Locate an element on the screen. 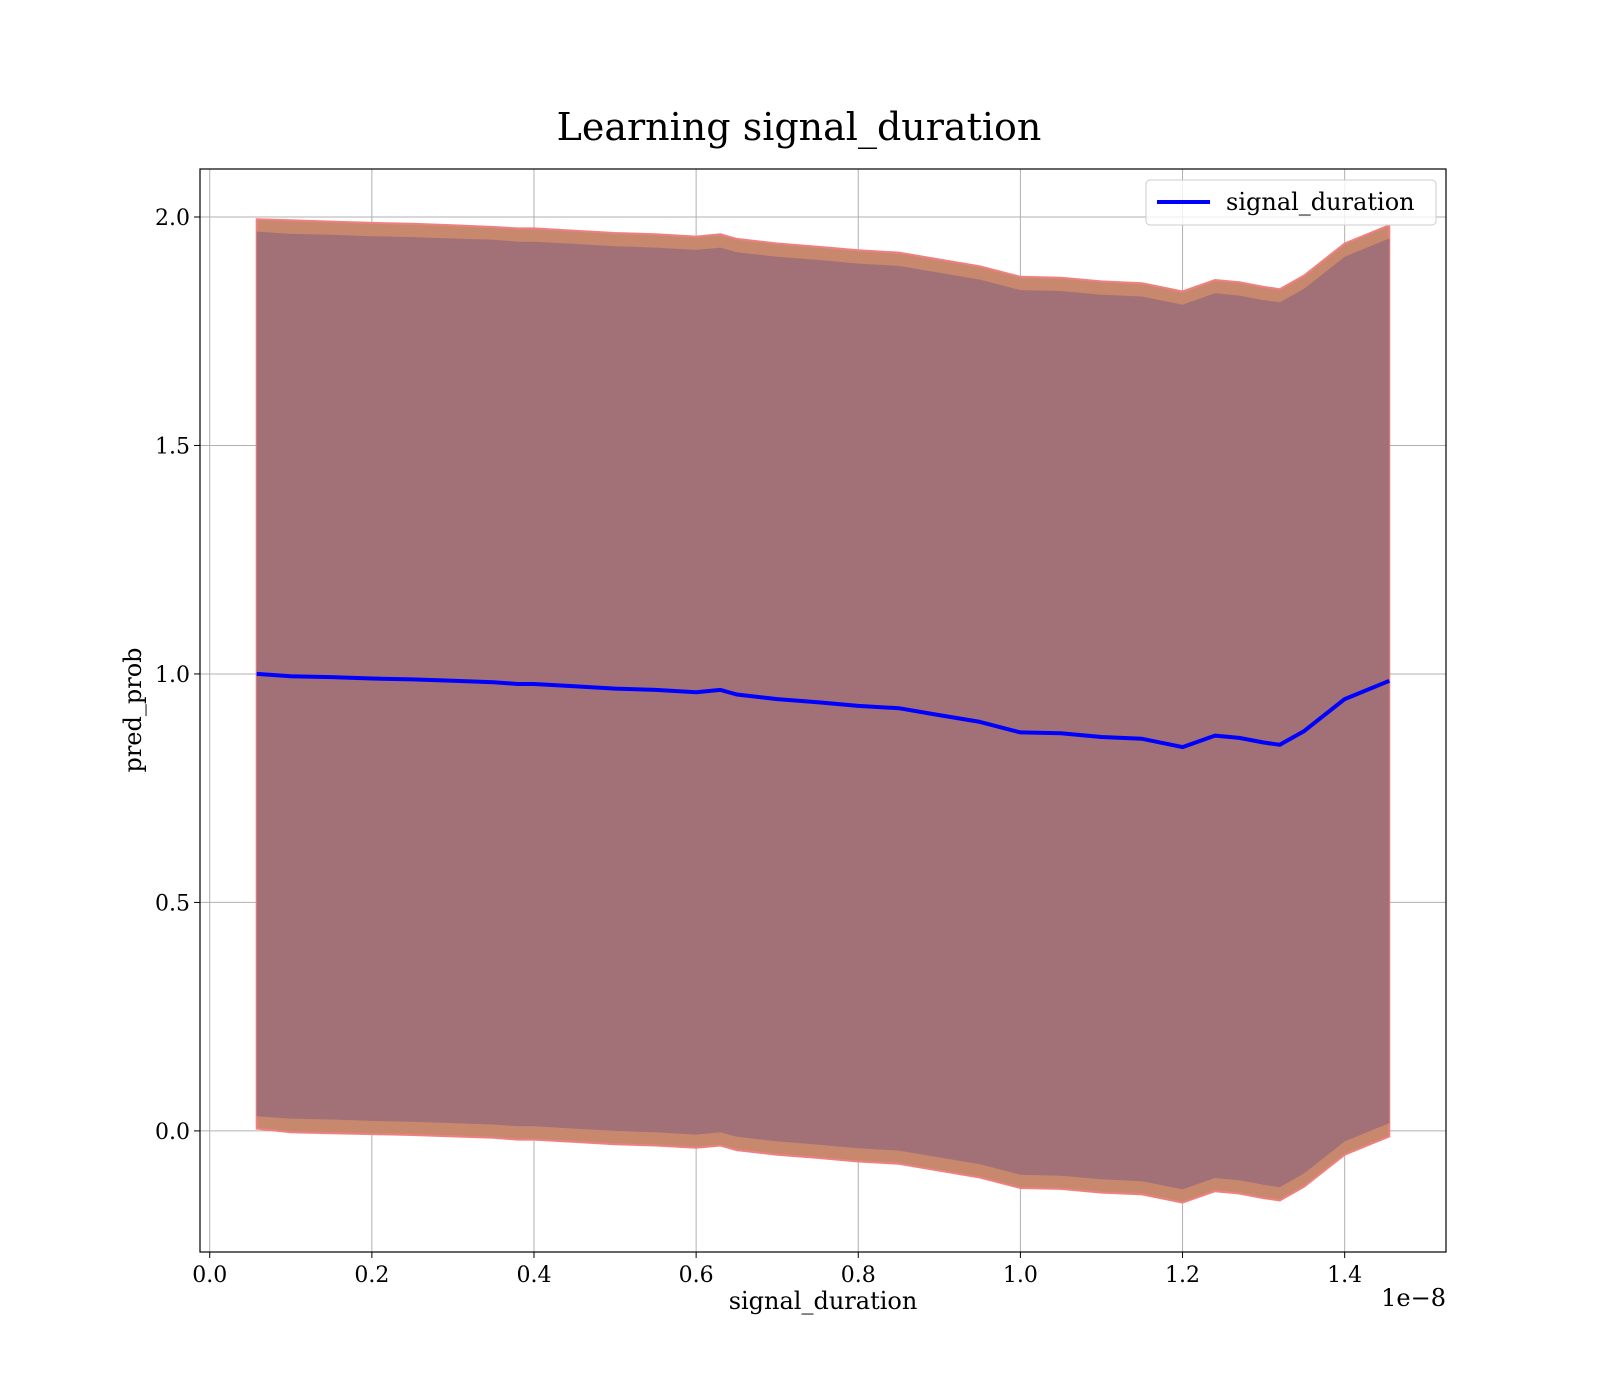  y-axis-label: pred_prob is located at coordinates (133, 709).